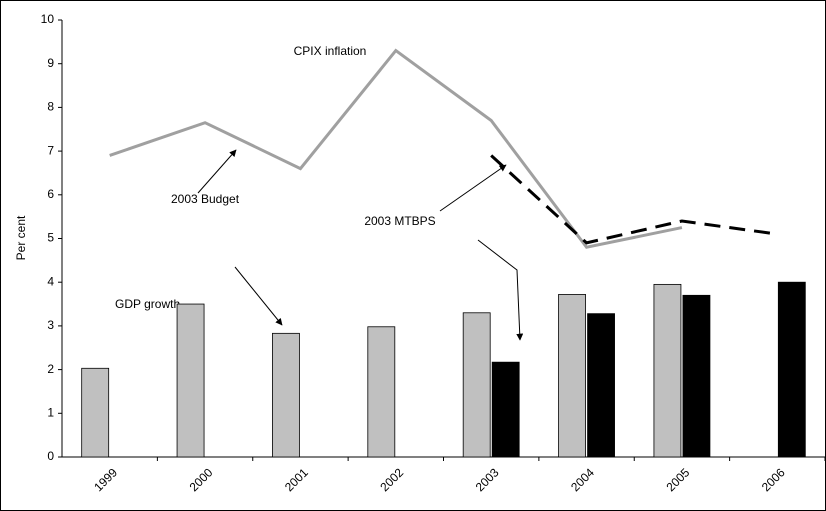 The height and width of the screenshot is (511, 826). What do you see at coordinates (296, 479) in the screenshot?
I see `x-tick-label: 2001` at bounding box center [296, 479].